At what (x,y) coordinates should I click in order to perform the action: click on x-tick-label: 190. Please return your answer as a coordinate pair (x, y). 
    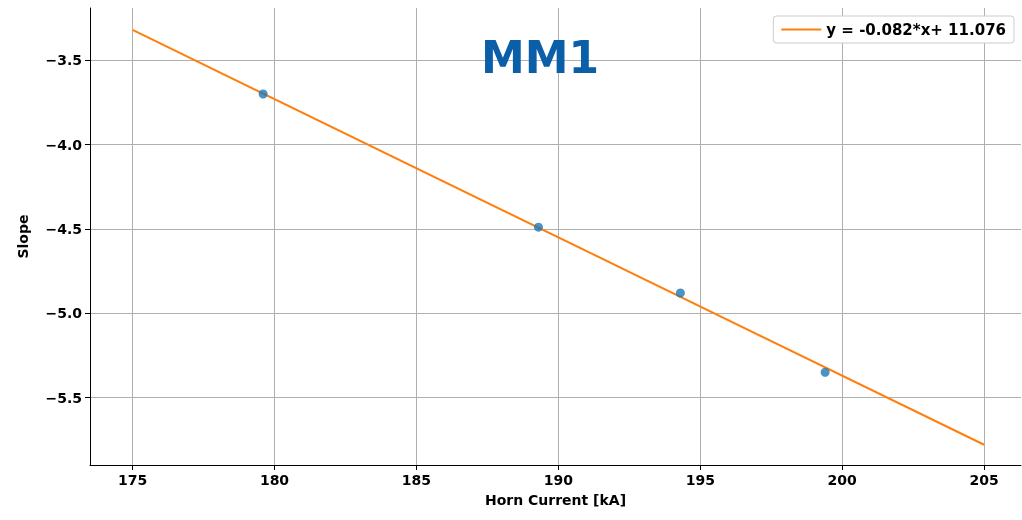
    Looking at the image, I should click on (558, 480).